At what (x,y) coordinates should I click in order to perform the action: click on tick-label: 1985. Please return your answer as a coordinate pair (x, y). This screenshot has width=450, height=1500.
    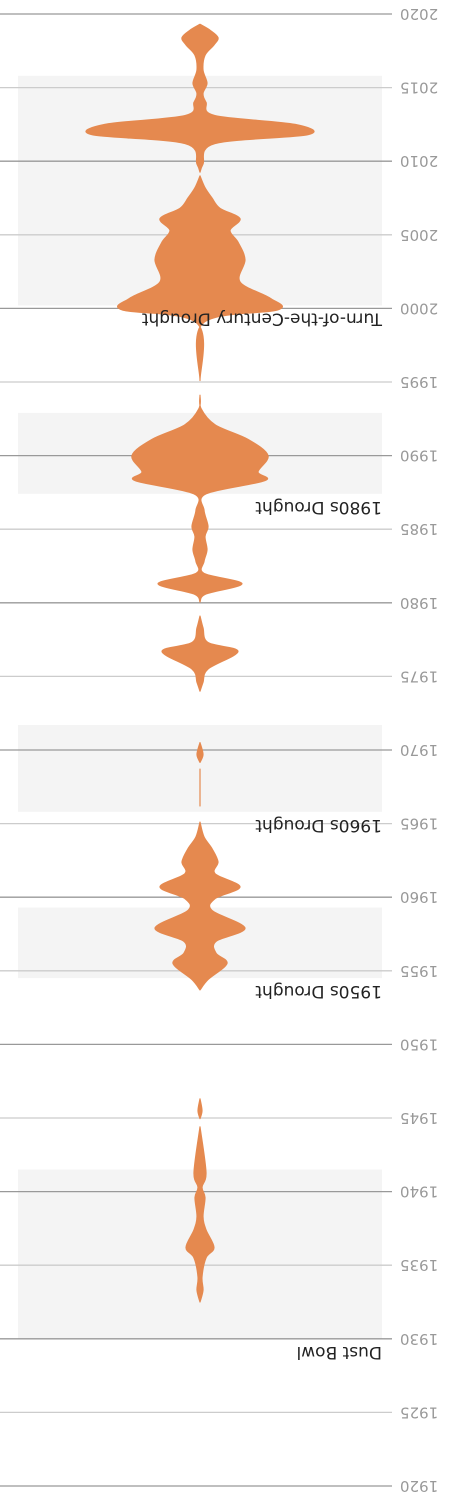
    Looking at the image, I should click on (419, 529).